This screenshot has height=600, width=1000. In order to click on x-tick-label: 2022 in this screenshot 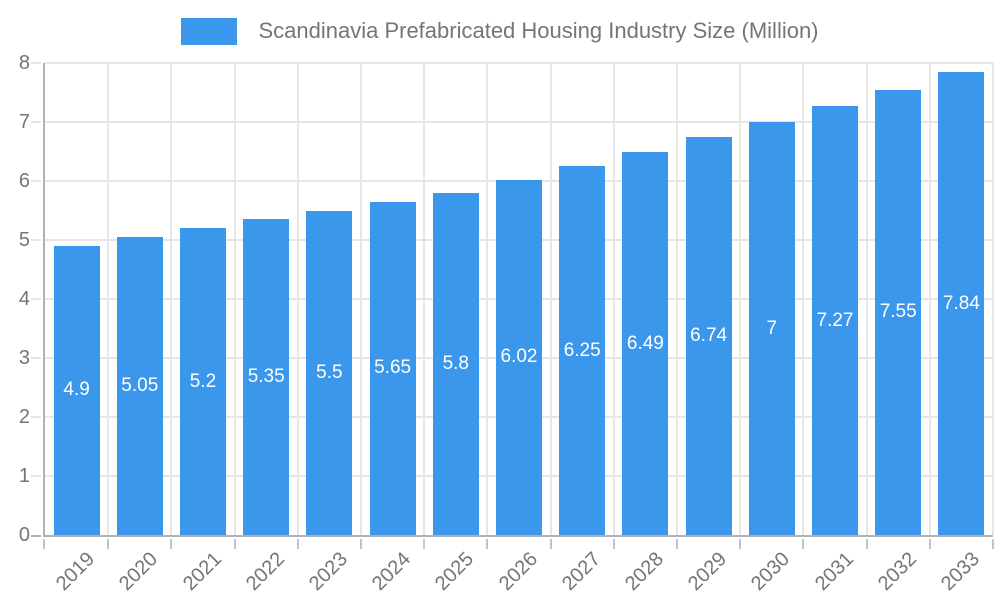, I will do `click(265, 572)`.